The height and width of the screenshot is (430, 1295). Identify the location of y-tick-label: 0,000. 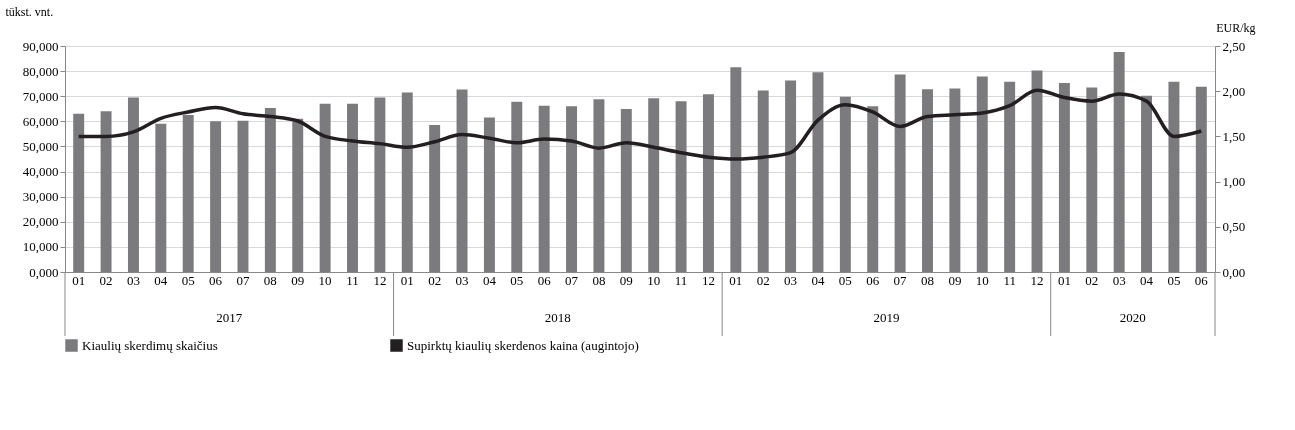
(44, 272).